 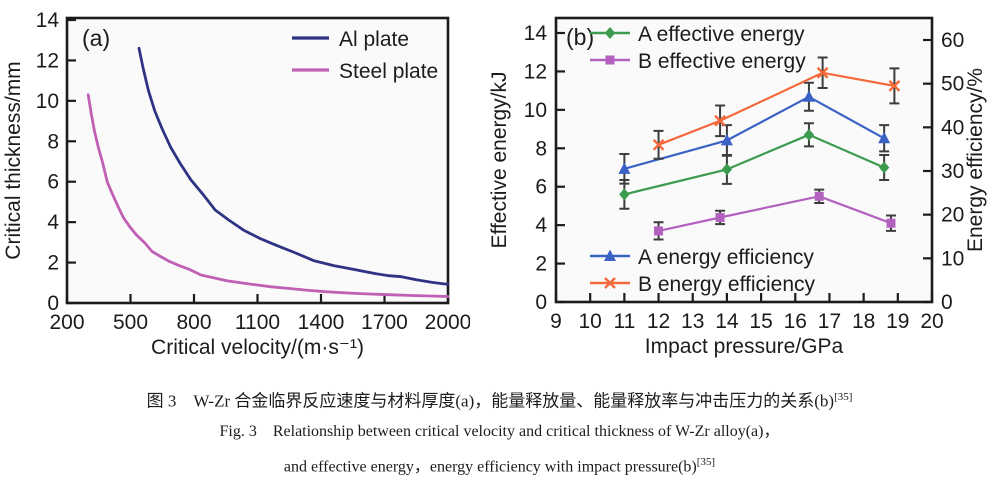 I want to click on y-left-tick-label: 8, so click(x=541, y=148).